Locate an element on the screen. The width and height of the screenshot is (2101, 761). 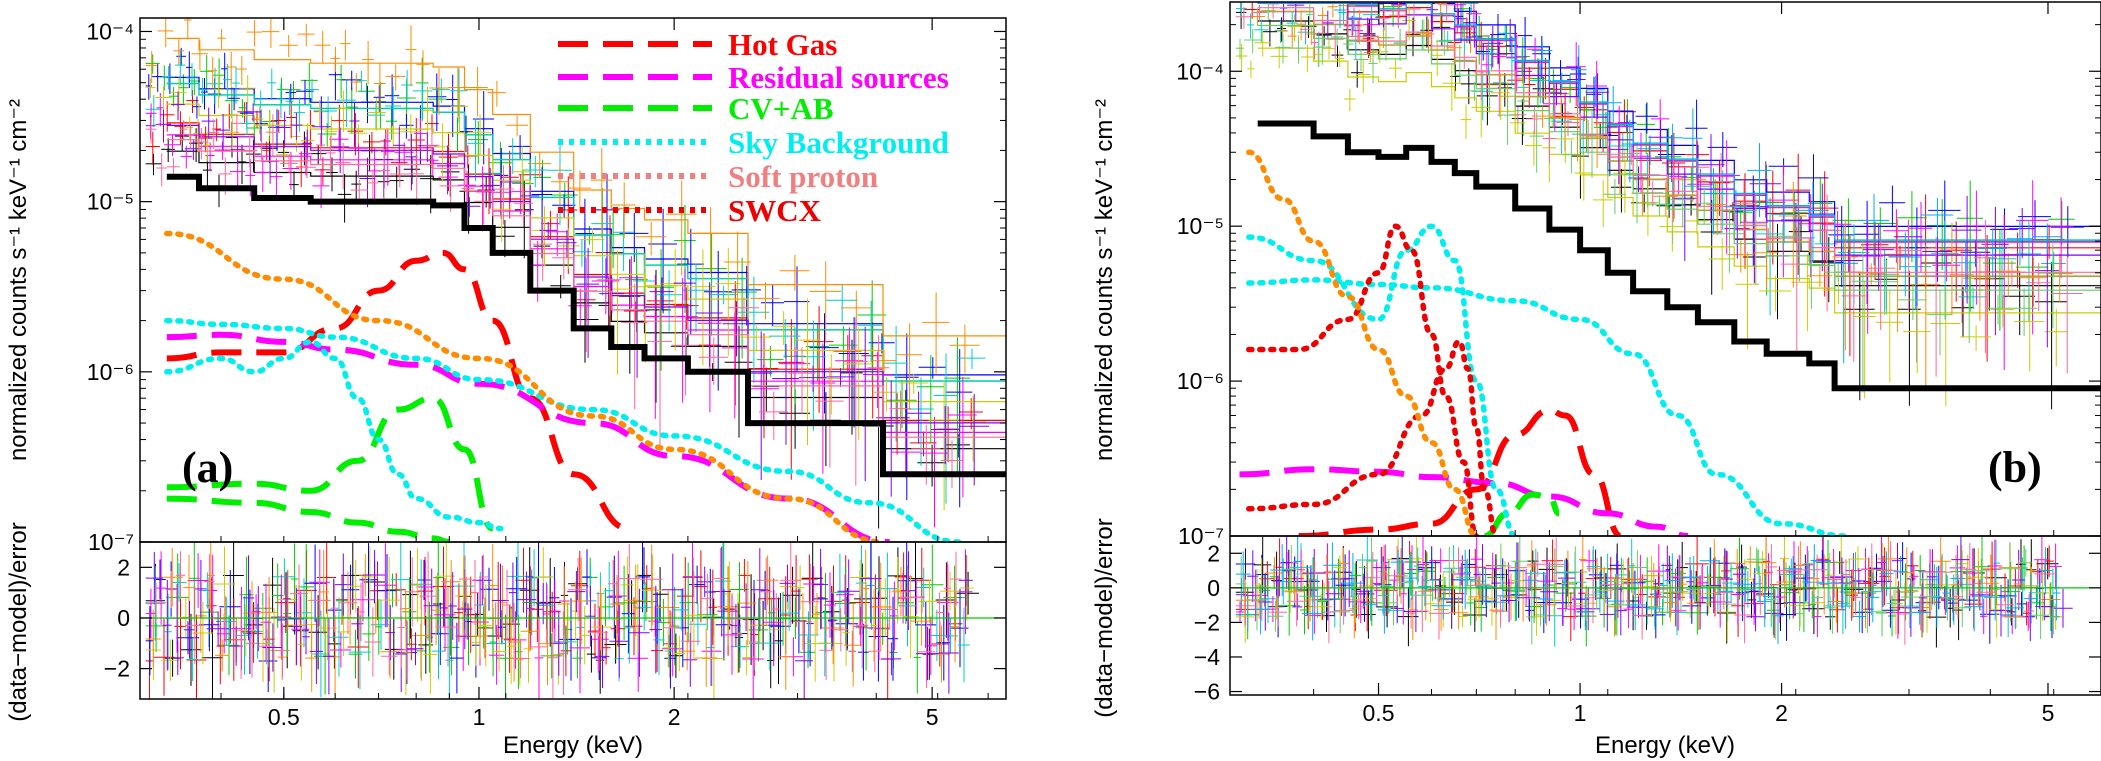
legend-label-sky-background: Sky Background is located at coordinates (838, 142).